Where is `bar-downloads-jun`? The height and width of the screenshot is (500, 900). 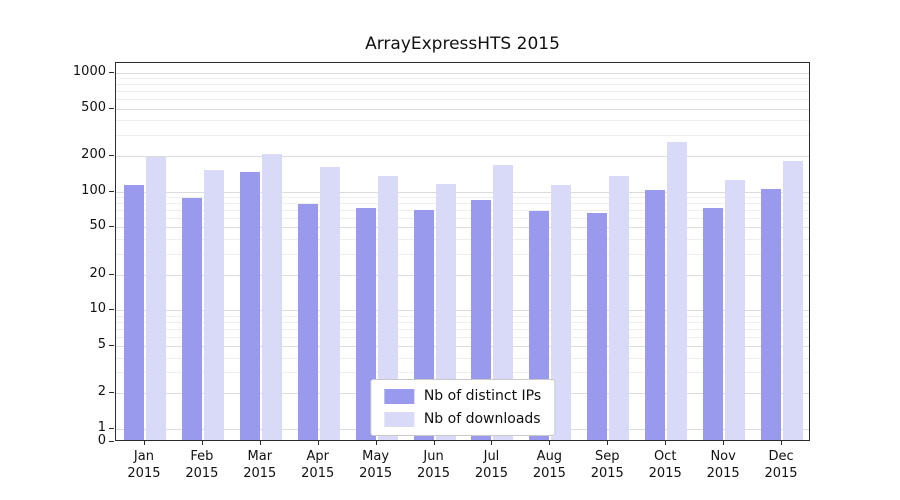 bar-downloads-jun is located at coordinates (445, 311).